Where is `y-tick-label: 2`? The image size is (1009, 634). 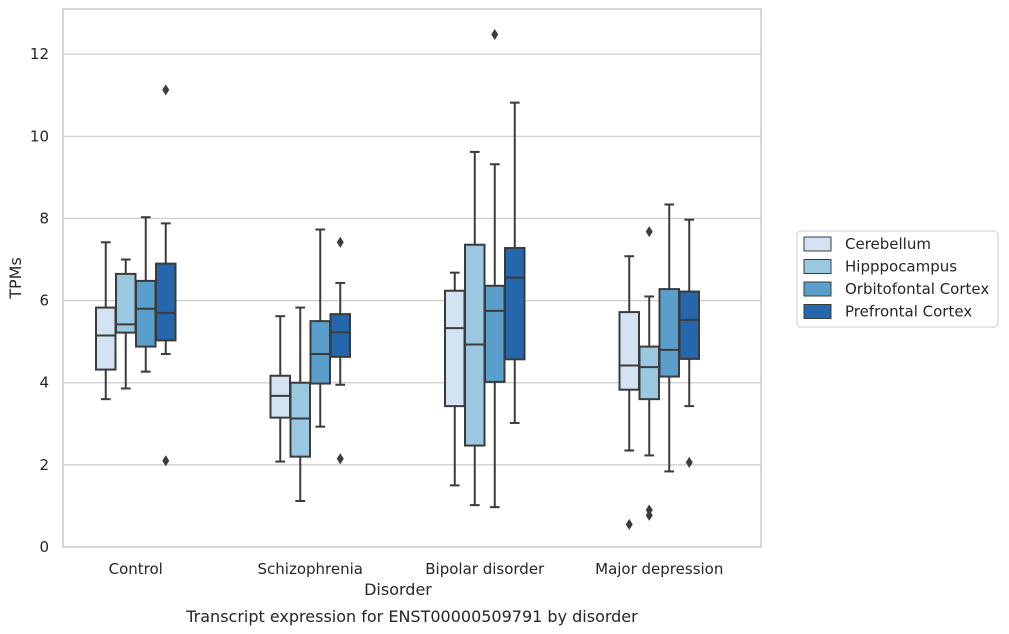 y-tick-label: 2 is located at coordinates (44, 465).